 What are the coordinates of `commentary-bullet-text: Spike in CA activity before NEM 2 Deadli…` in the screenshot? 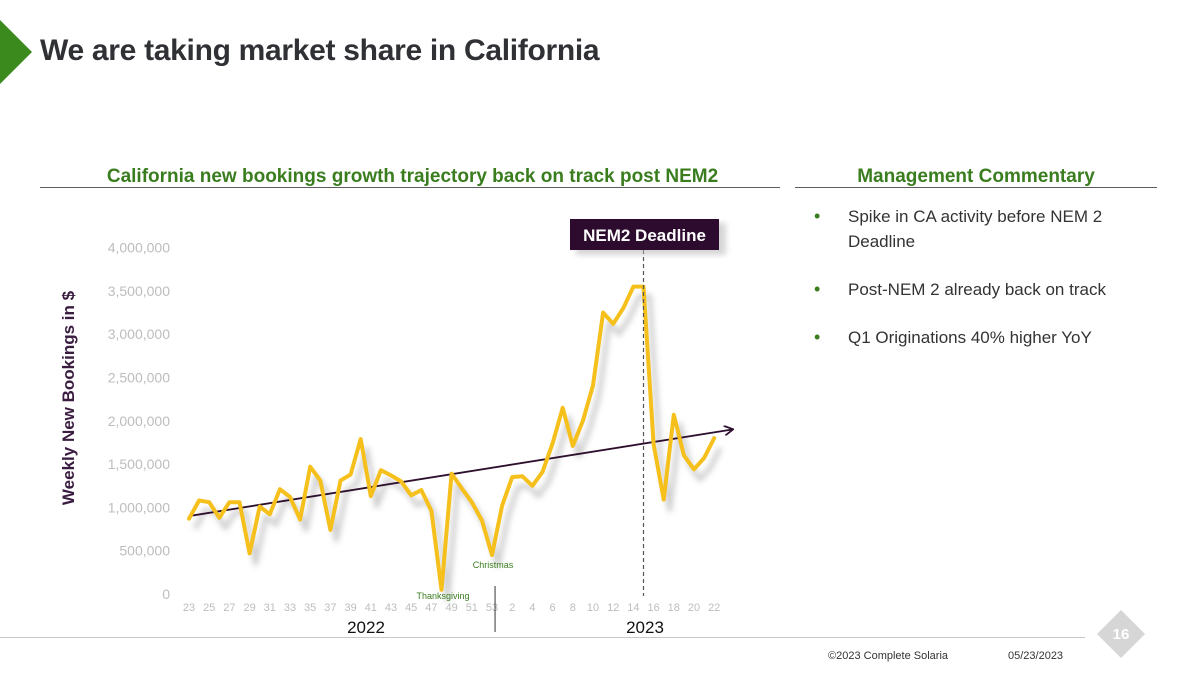 It's located at (975, 229).